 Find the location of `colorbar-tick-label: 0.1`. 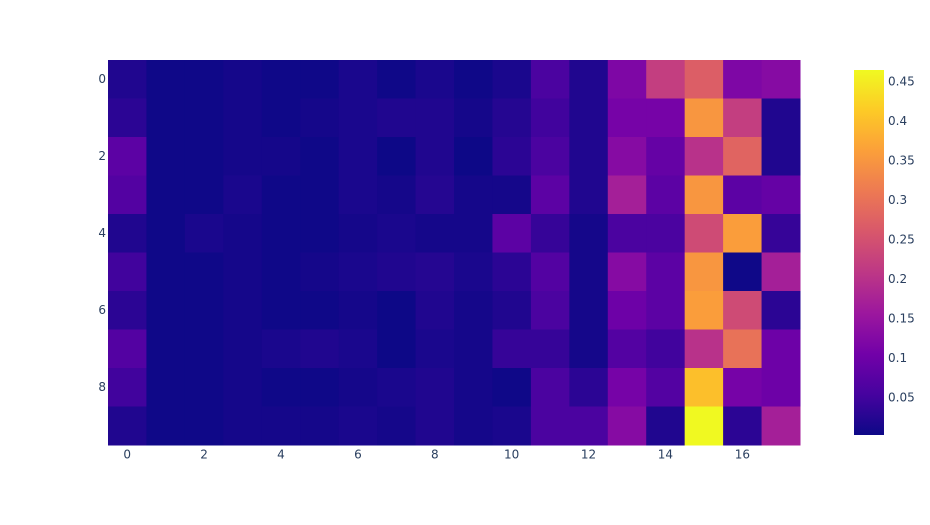

colorbar-tick-label: 0.1 is located at coordinates (897, 358).